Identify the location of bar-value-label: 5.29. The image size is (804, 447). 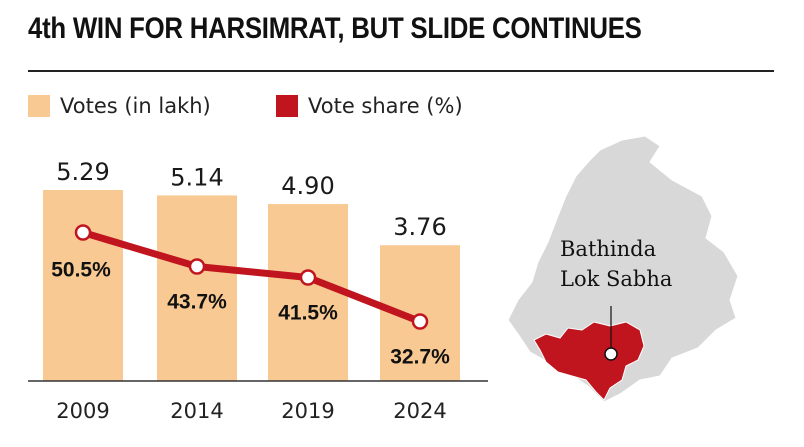
(82, 172).